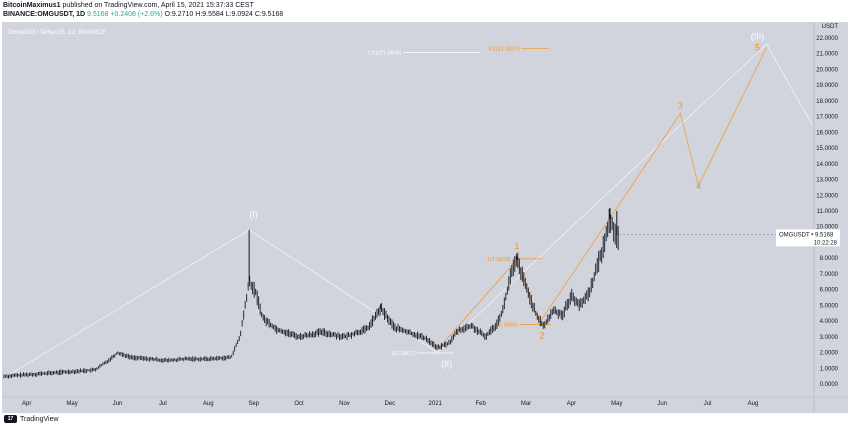 The width and height of the screenshot is (850, 428). I want to click on tradingview-logo: 17 TradingView, so click(31, 419).